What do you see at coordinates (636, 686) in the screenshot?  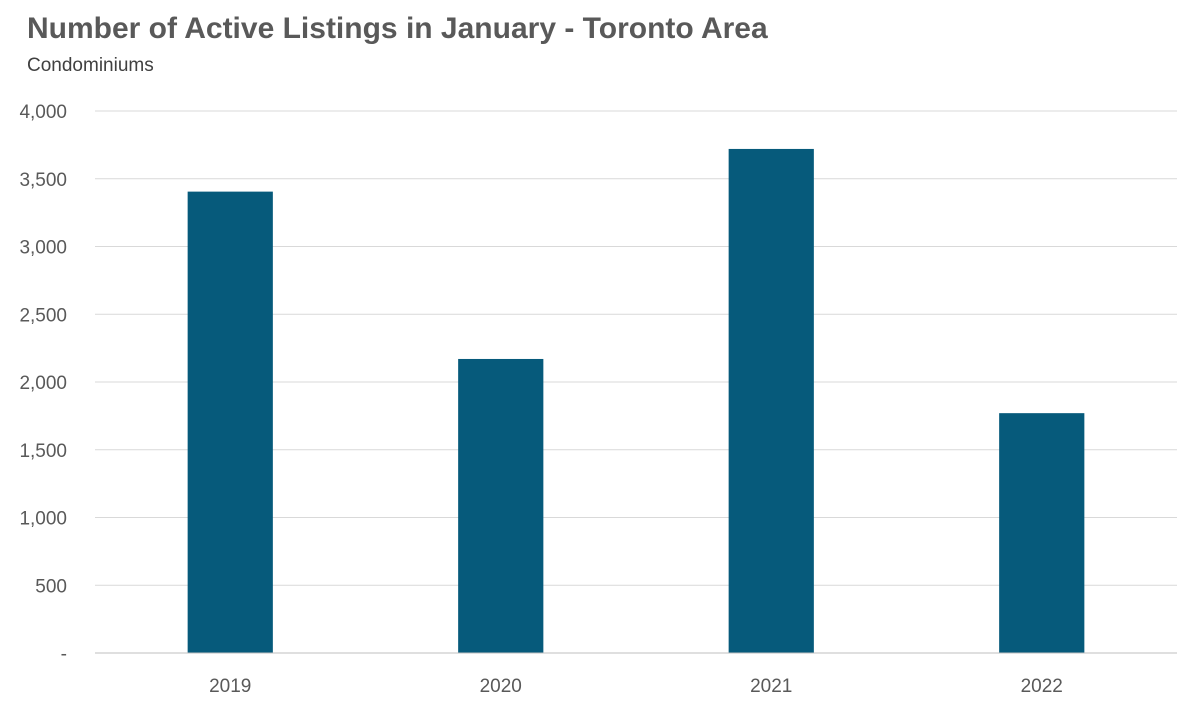 I see `x-axis-ticks: 2019 2020 2021 2022` at bounding box center [636, 686].